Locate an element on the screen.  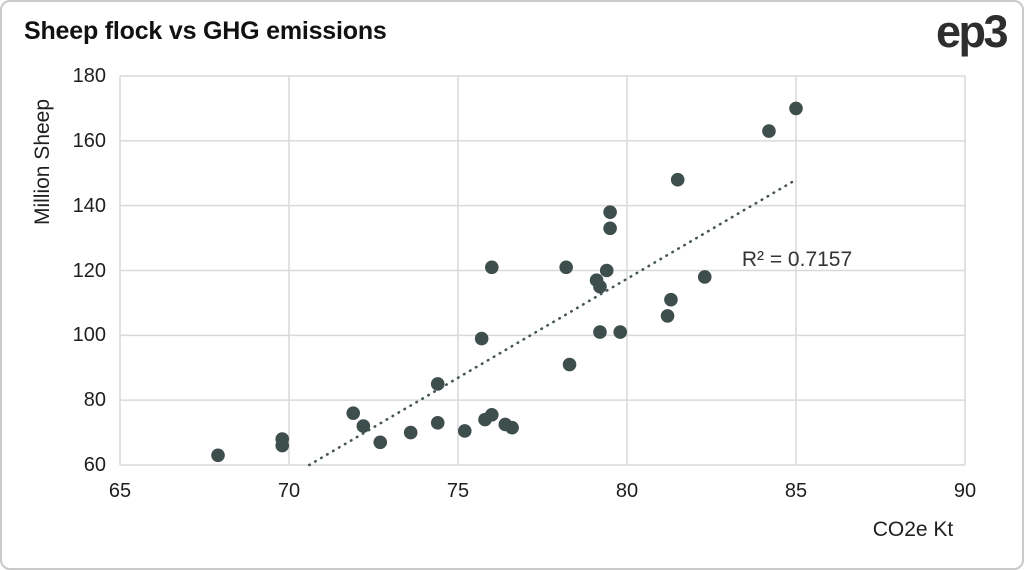
x-tick-label: 80 is located at coordinates (627, 491).